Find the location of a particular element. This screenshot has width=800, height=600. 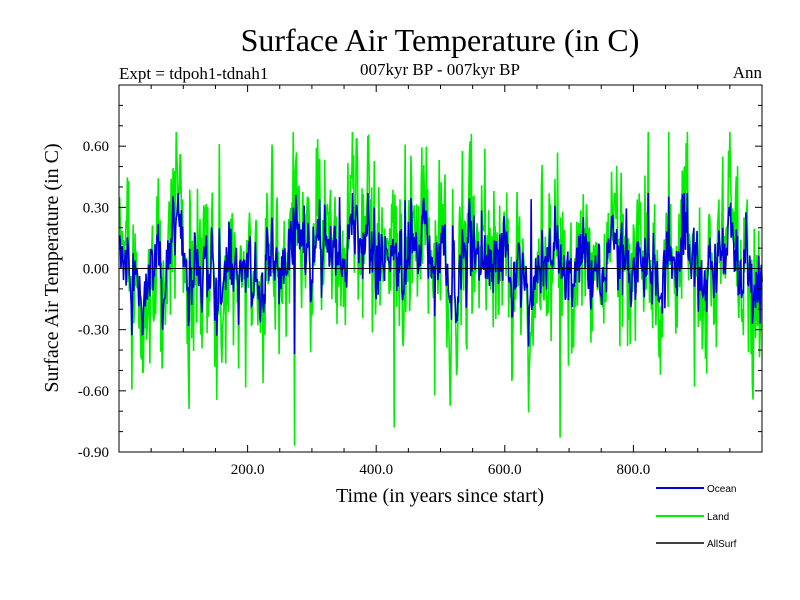

x-tick-label: 200.0 is located at coordinates (248, 470).